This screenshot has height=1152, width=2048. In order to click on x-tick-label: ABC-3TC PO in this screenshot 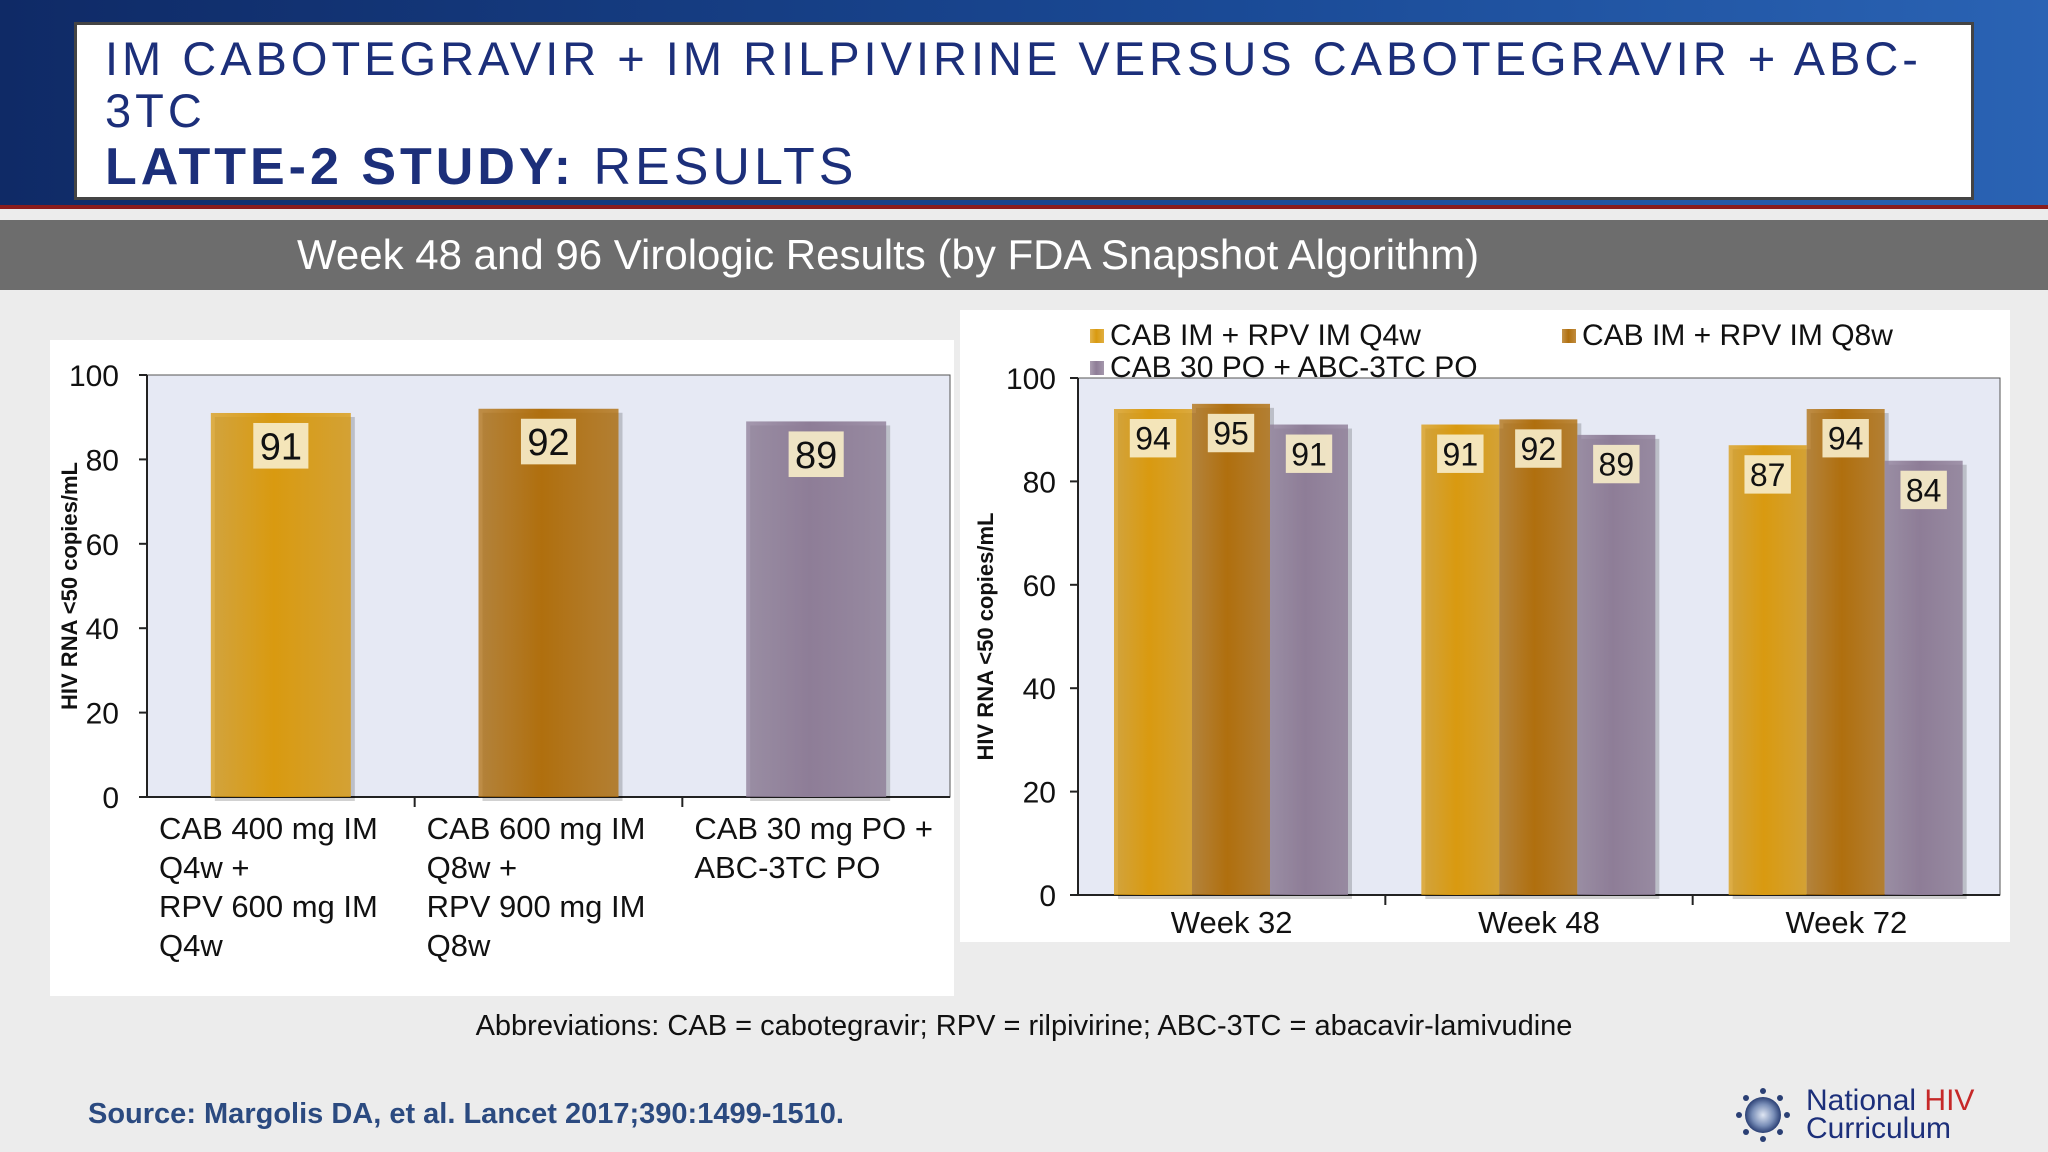, I will do `click(787, 867)`.